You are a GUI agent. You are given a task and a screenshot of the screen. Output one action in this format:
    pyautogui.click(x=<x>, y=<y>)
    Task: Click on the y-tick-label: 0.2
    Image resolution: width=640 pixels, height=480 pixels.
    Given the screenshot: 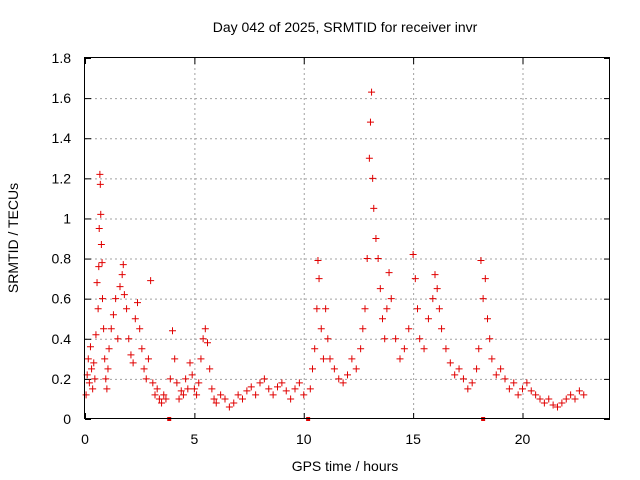 What is the action you would take?
    pyautogui.click(x=62, y=379)
    